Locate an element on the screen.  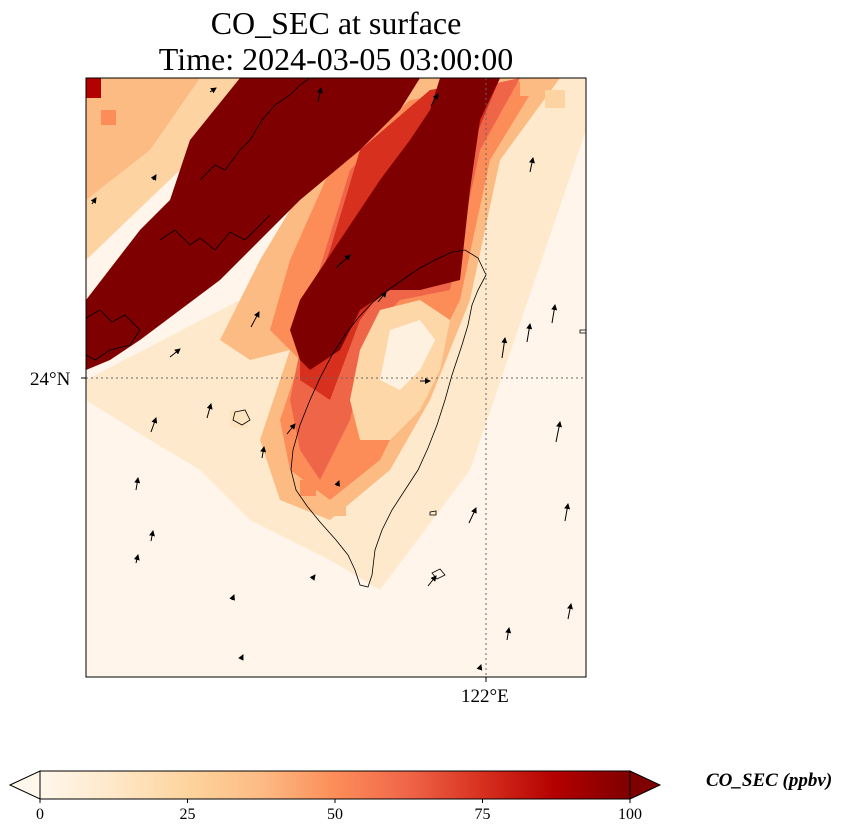
colorbar-tick-label: 0 is located at coordinates (40, 814).